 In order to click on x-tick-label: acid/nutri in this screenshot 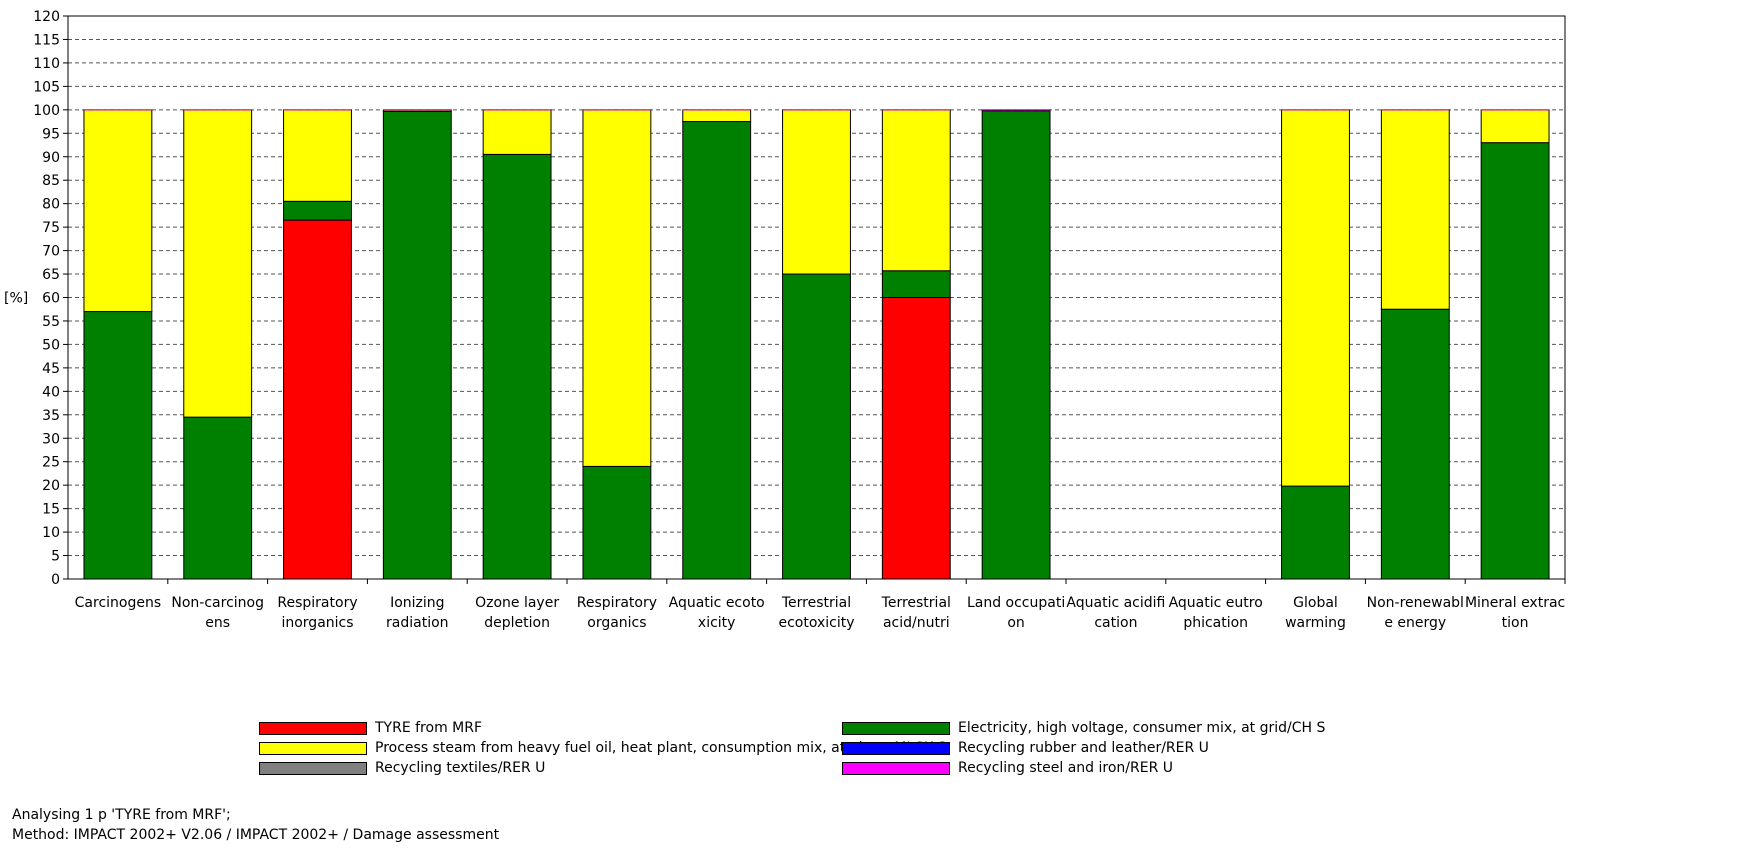, I will do `click(916, 623)`.